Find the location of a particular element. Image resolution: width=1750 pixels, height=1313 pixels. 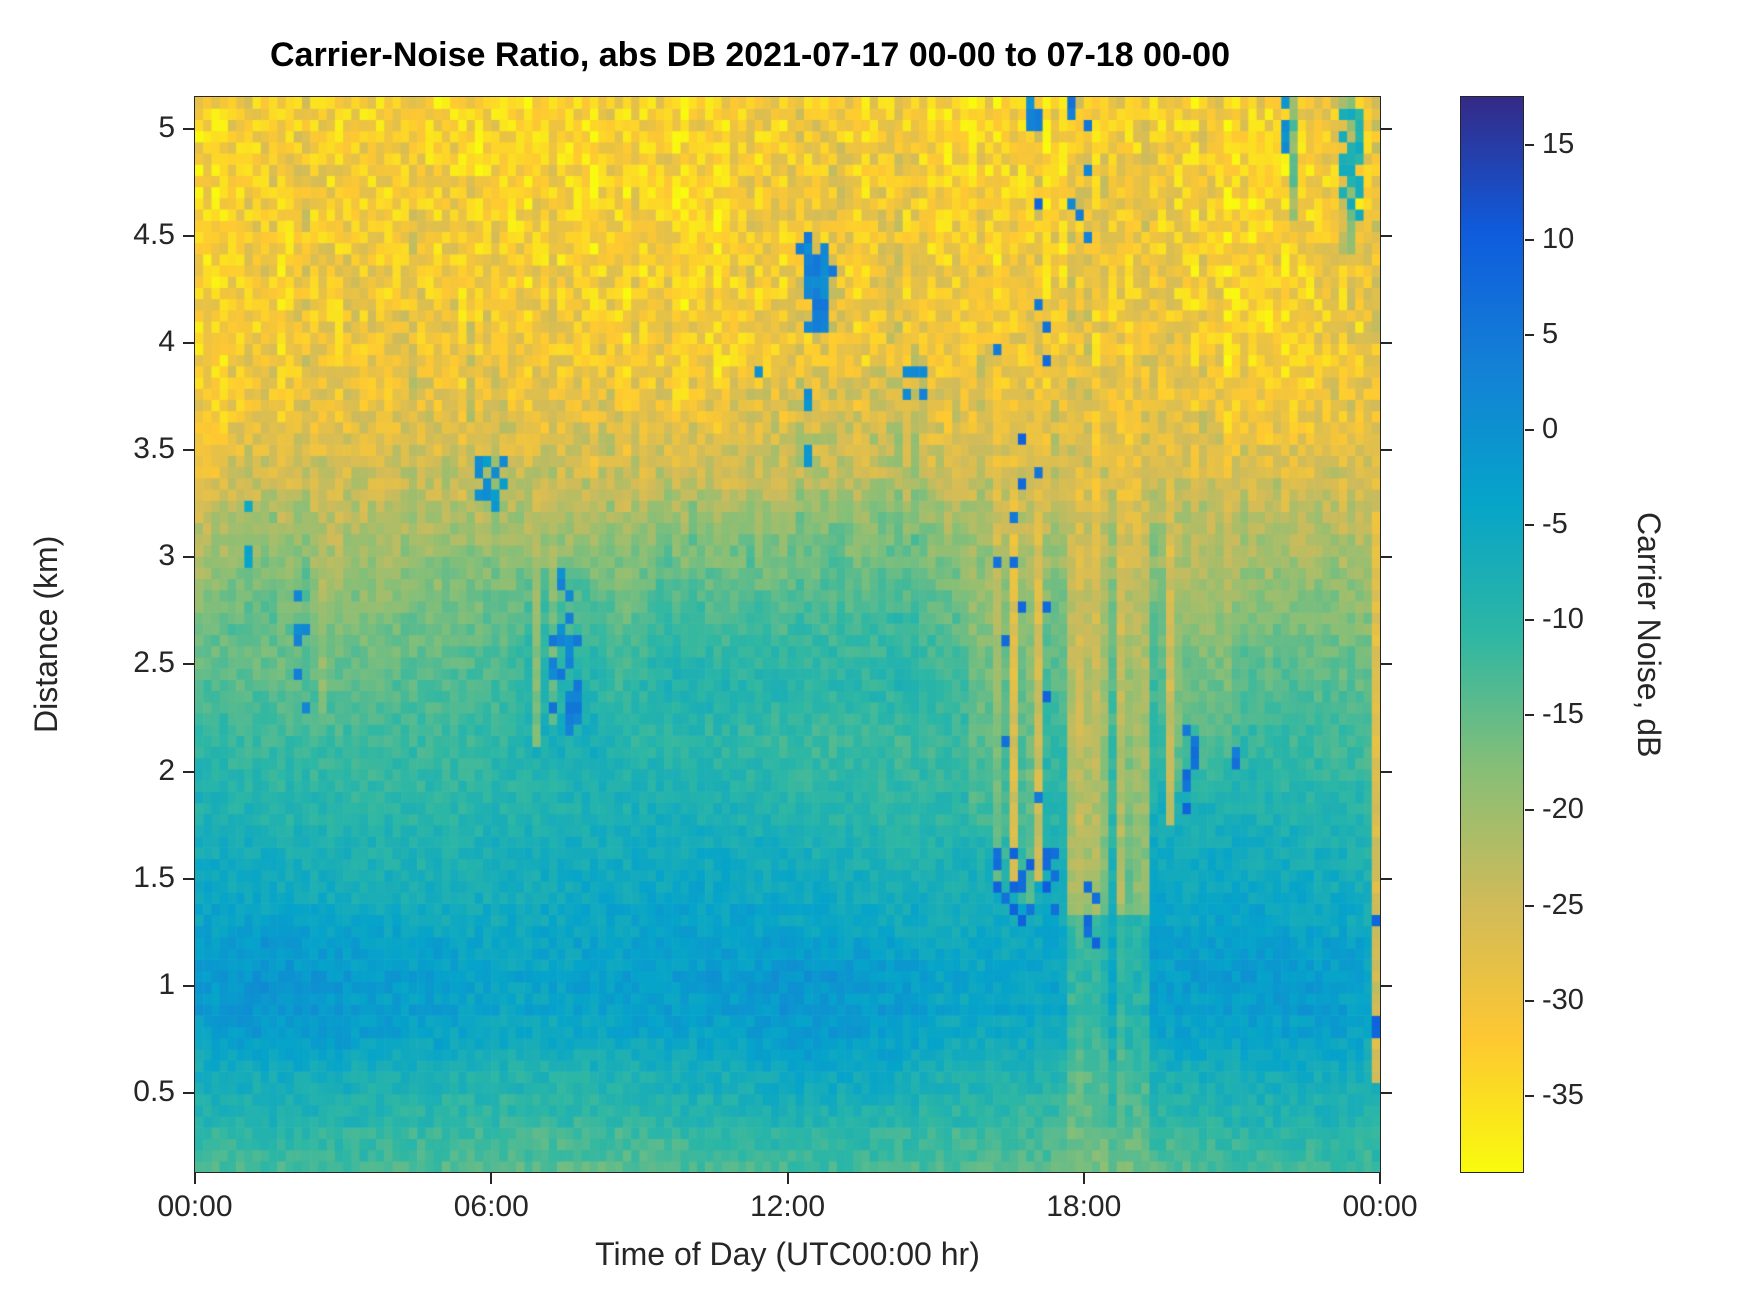

colorbar-tick-label: -25 is located at coordinates (1563, 904).